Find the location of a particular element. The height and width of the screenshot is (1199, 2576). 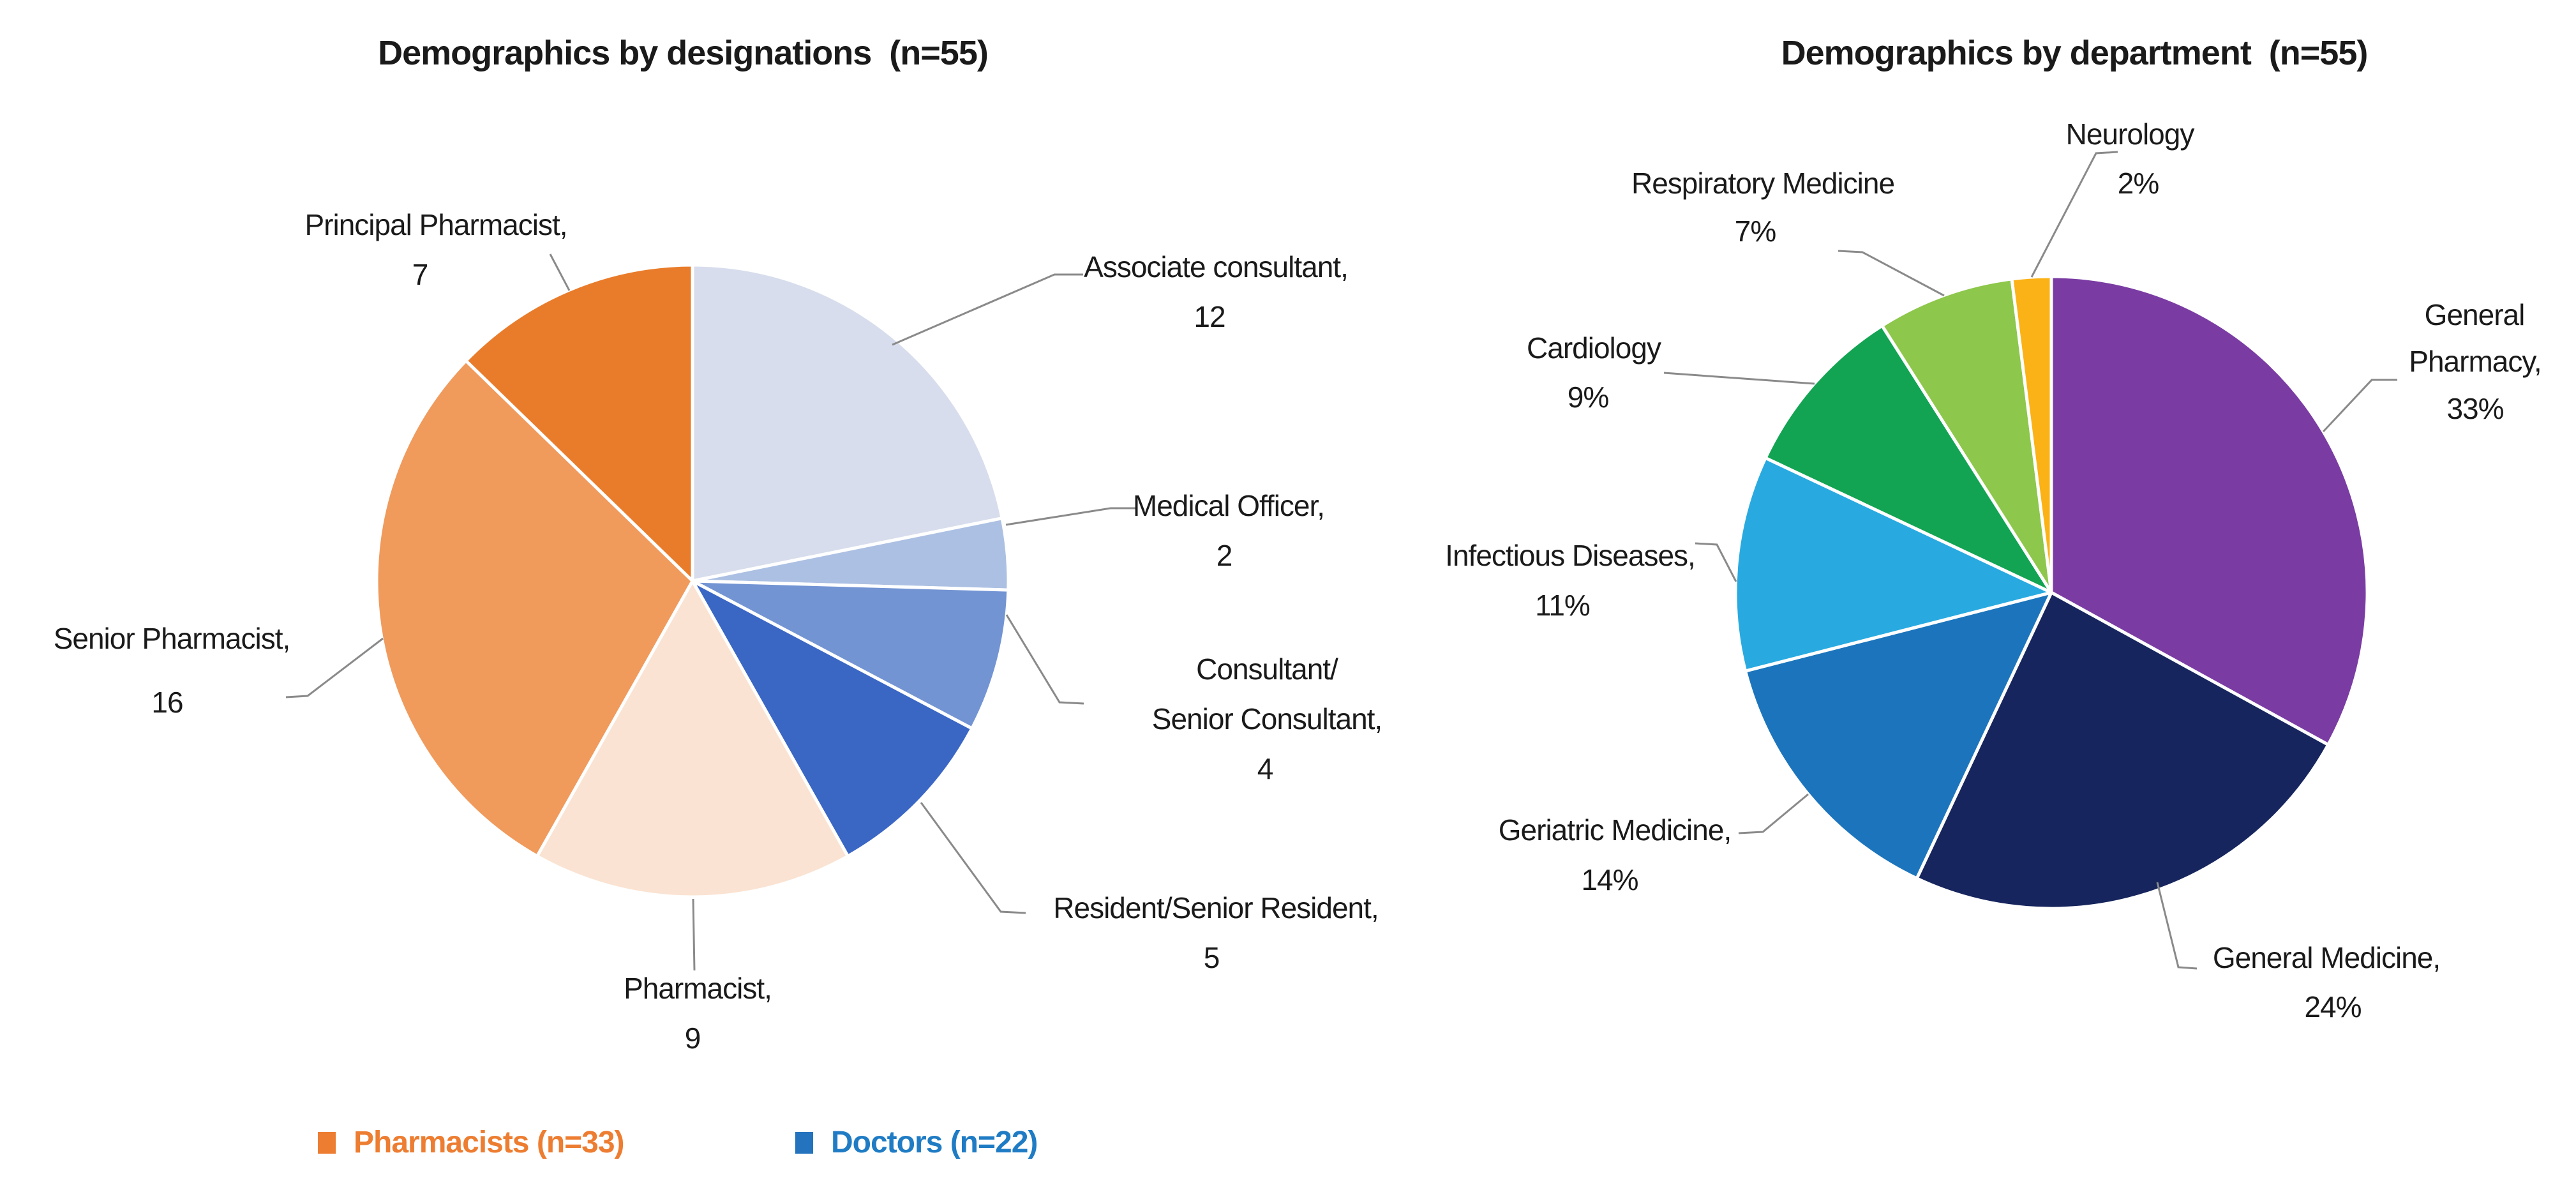

data-label-line: Pharmacy, is located at coordinates (2475, 361).